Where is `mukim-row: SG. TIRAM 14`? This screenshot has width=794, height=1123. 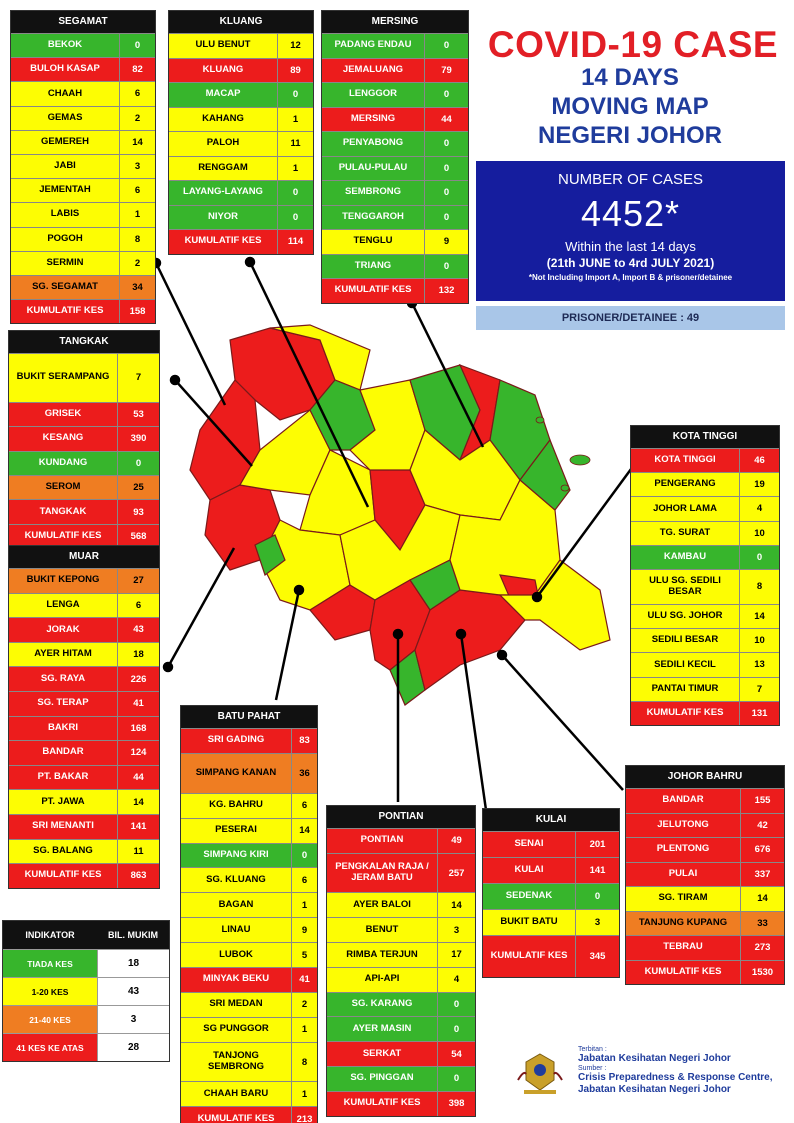 mukim-row: SG. TIRAM 14 is located at coordinates (705, 898).